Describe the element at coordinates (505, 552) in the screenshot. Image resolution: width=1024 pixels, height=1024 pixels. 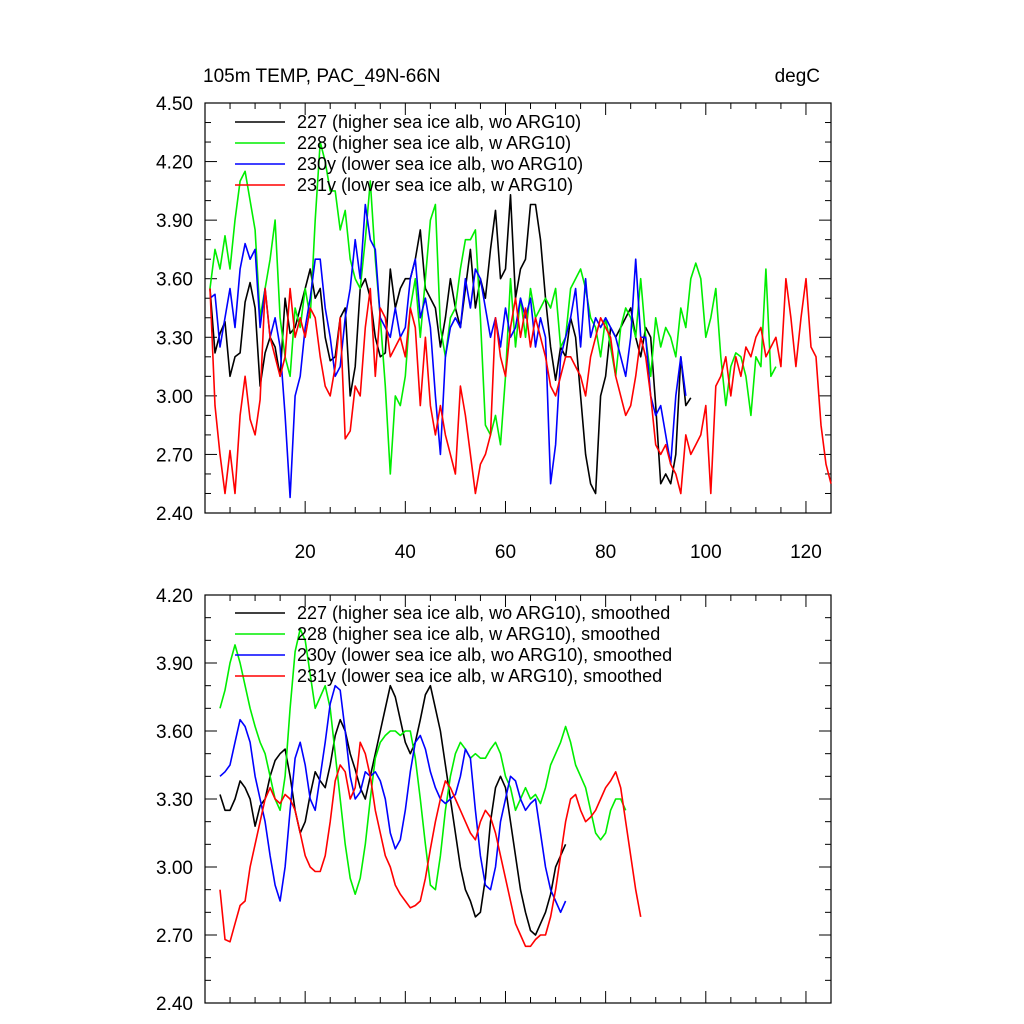
I see `x-tick-label: 60` at that location.